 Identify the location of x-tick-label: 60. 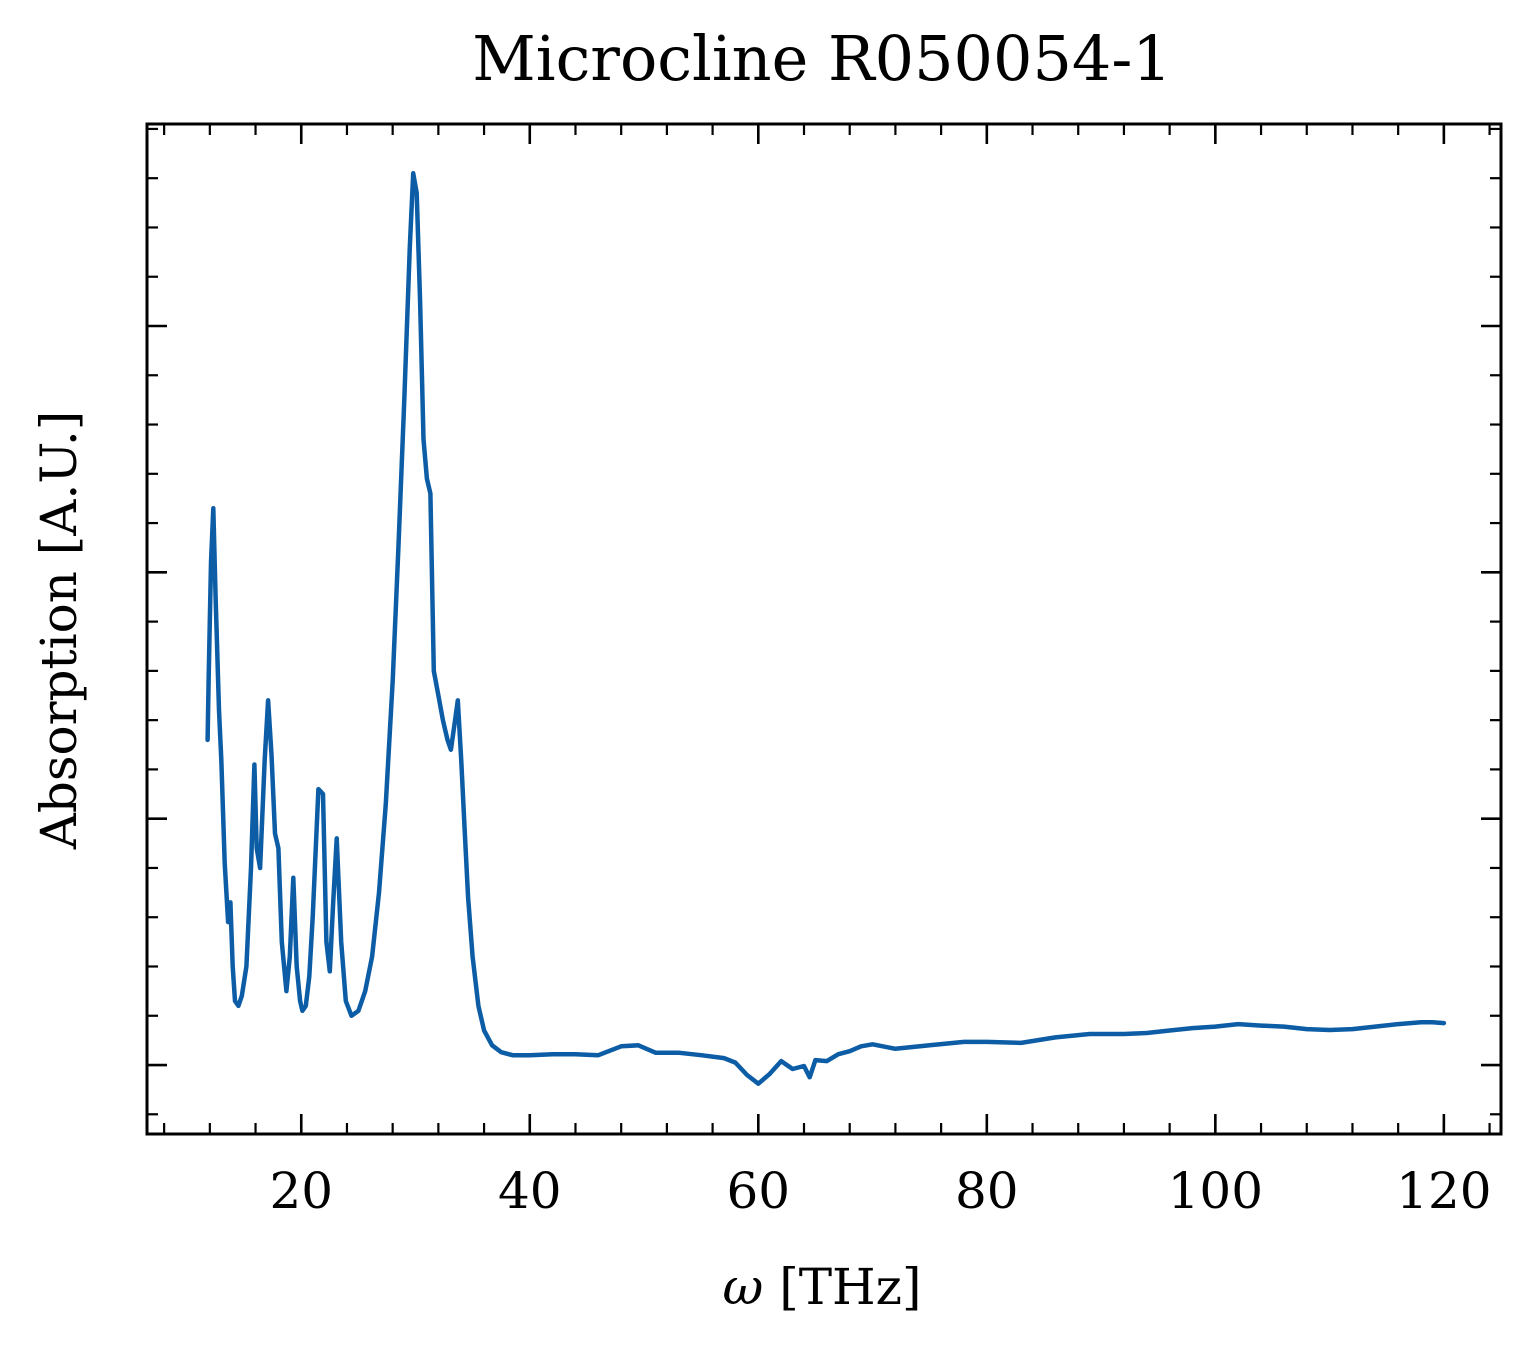
(758, 1191).